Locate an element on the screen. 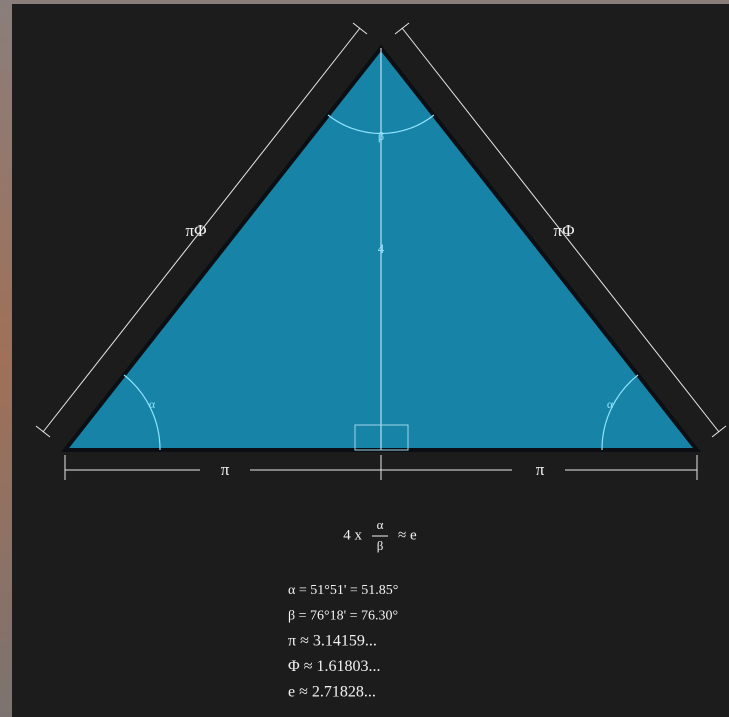  formula: 4 x α β ≈ e is located at coordinates (380, 535).